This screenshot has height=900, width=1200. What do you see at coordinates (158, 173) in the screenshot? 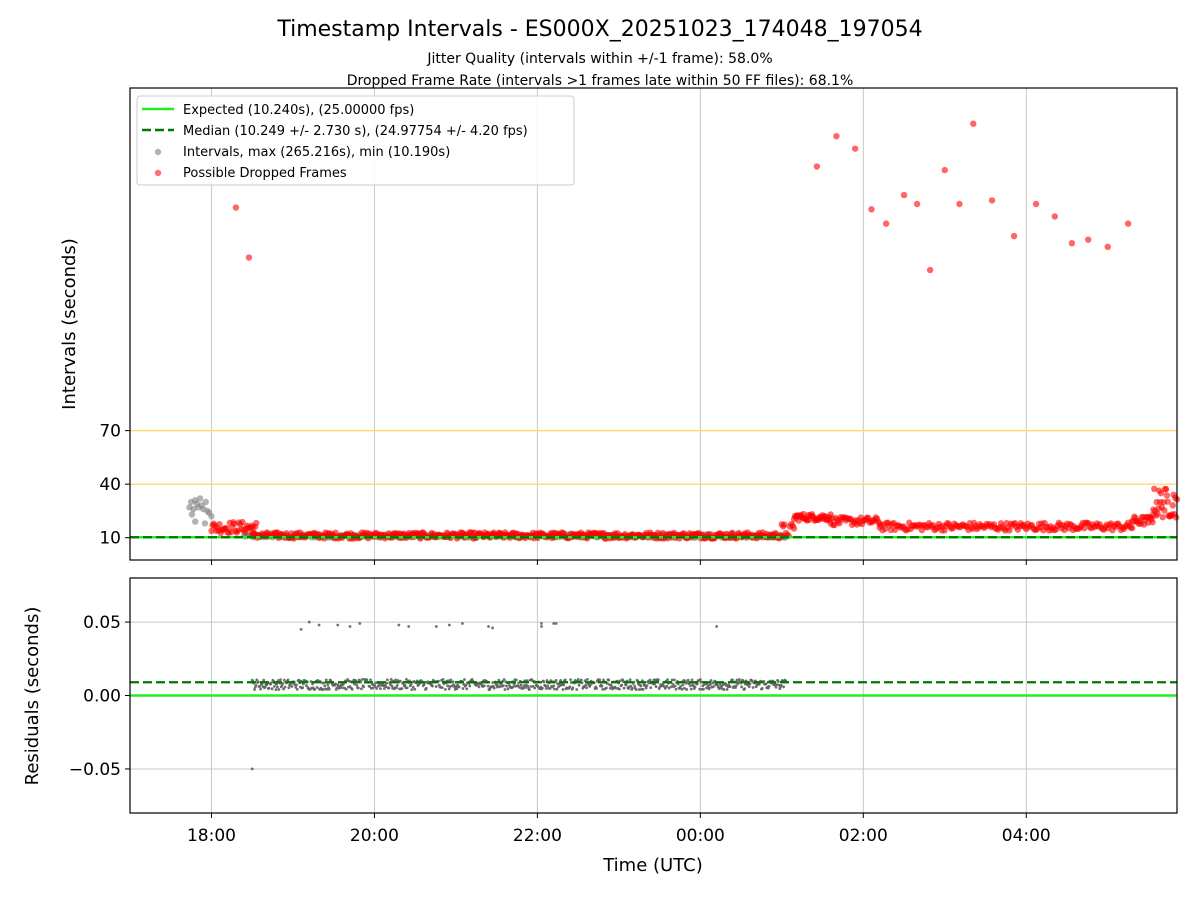
I see `legend-dropped-marker` at bounding box center [158, 173].